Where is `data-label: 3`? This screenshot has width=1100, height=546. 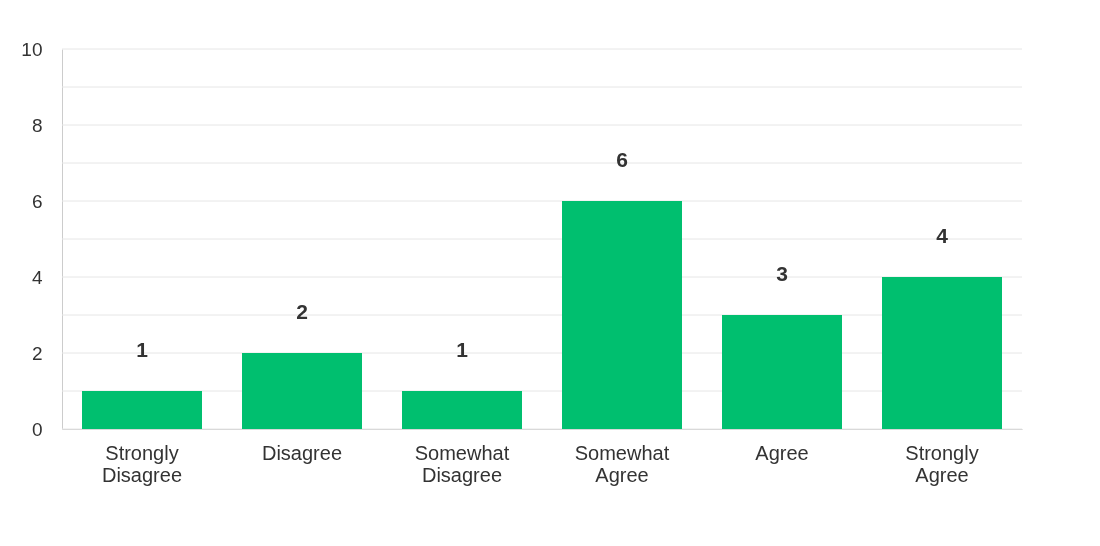
data-label: 3 is located at coordinates (782, 273).